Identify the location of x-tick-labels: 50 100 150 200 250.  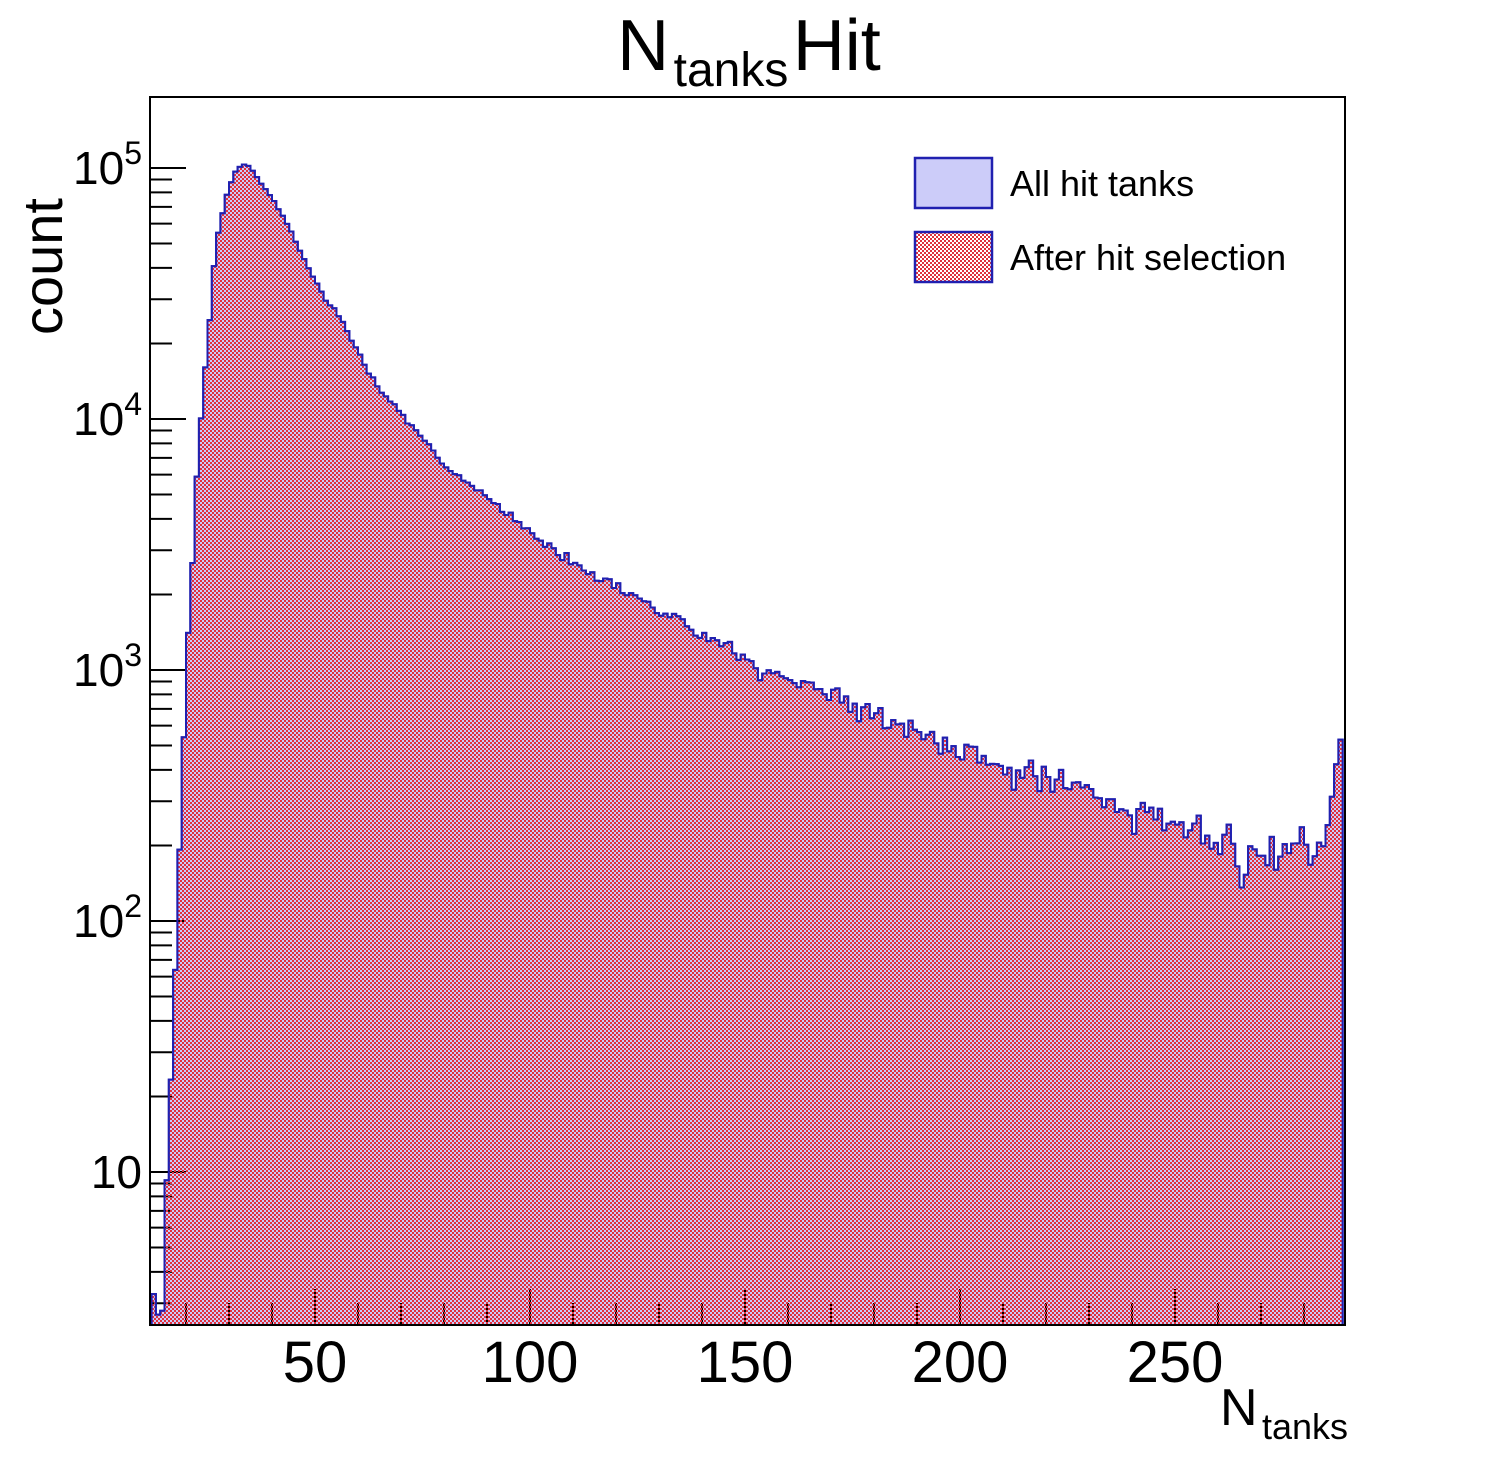
(753, 1362).